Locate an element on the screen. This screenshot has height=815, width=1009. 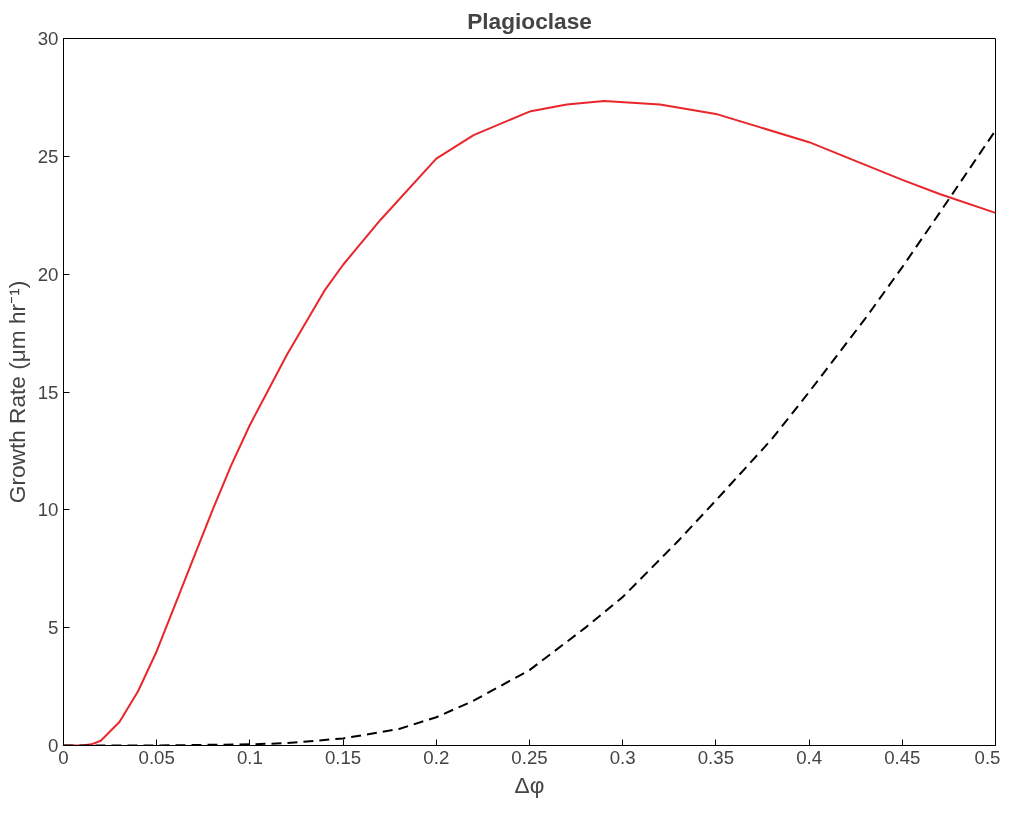
x-tick-label: 0.4 is located at coordinates (809, 757).